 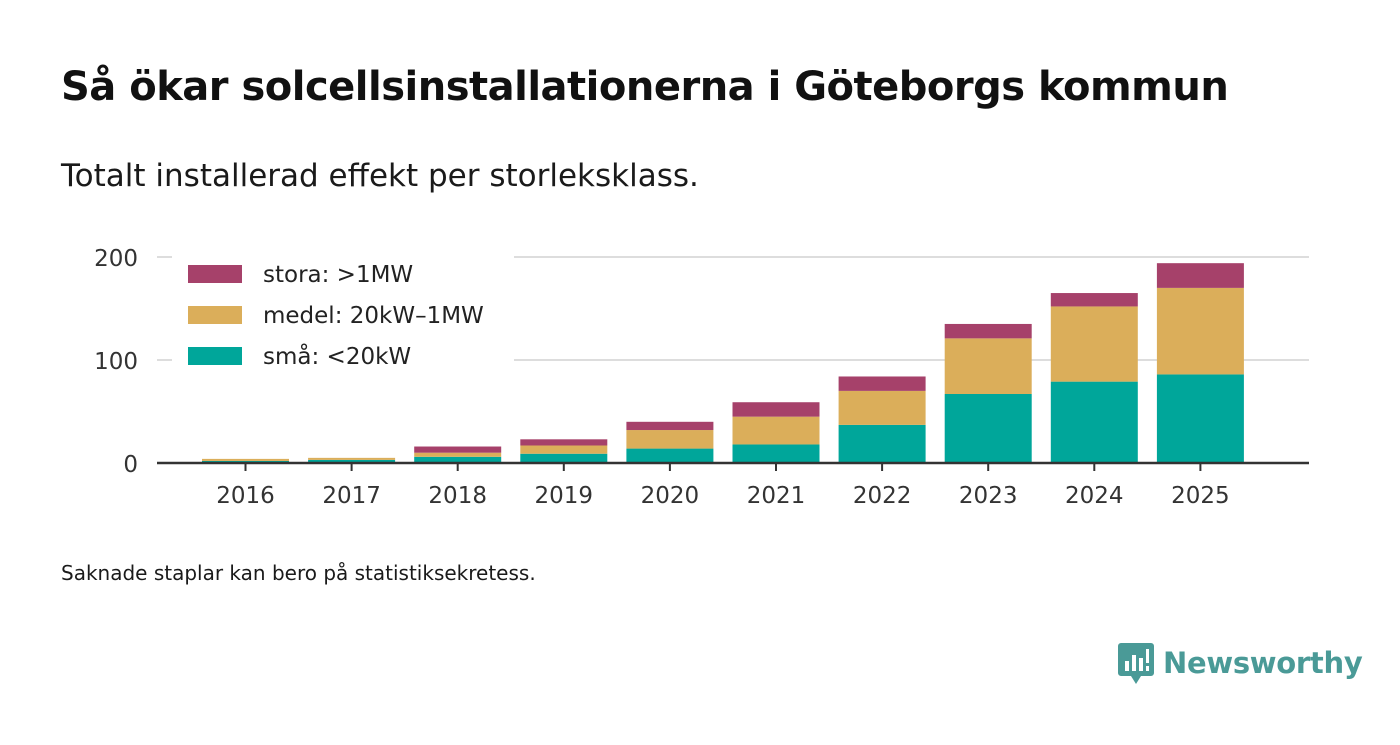 I want to click on x-tick-label: 2021, so click(x=776, y=496).